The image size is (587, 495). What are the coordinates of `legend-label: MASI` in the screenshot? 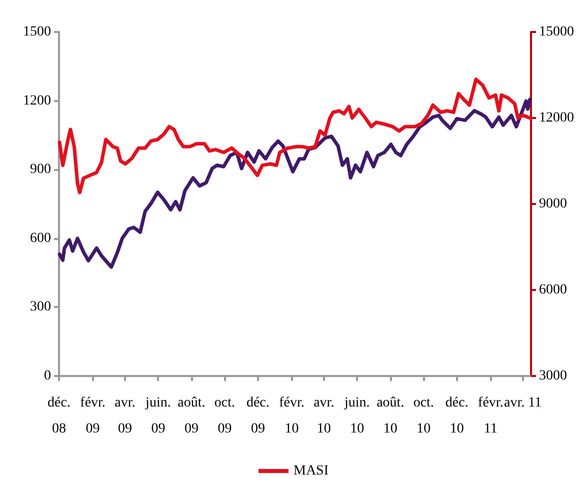 It's located at (311, 471).